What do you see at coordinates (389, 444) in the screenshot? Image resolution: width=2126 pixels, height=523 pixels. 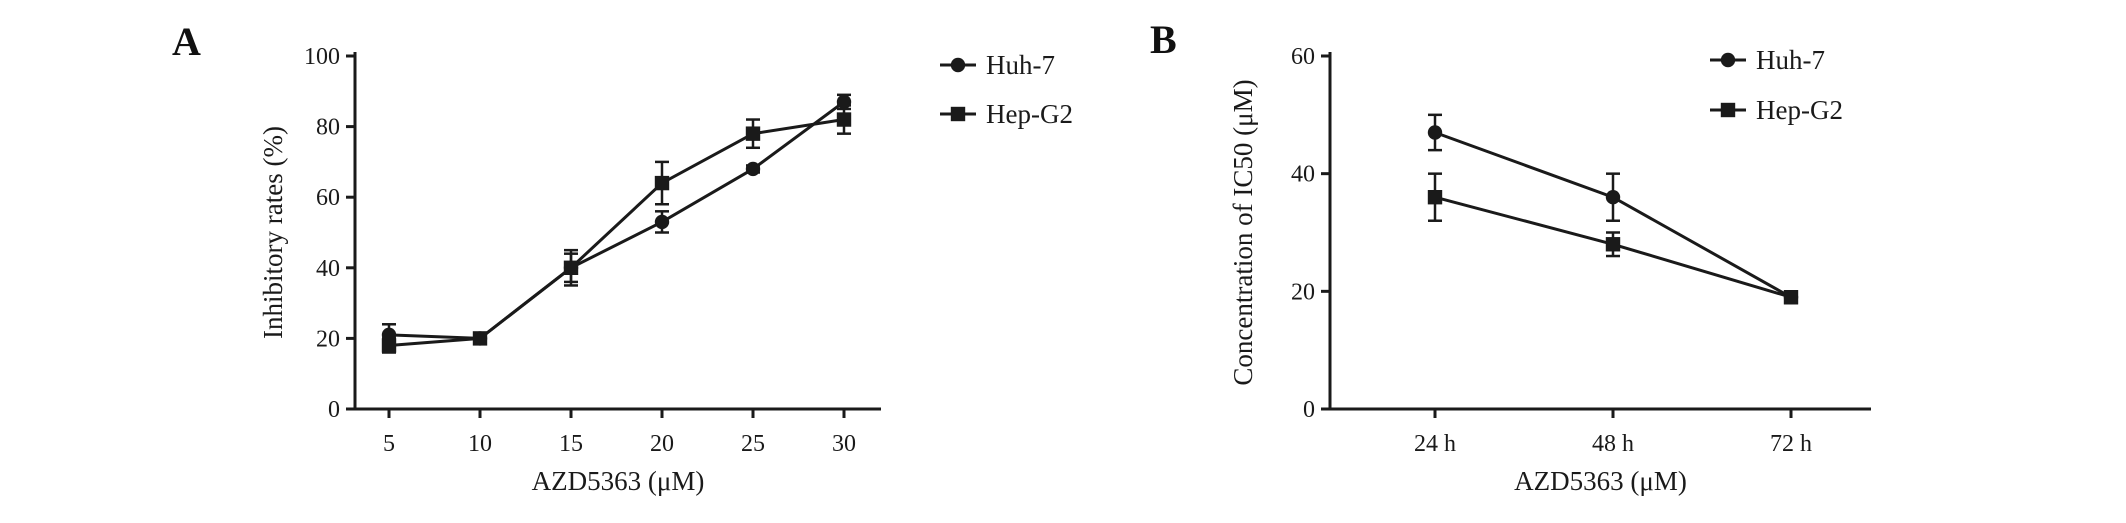 I see `x-tick-label: 5` at bounding box center [389, 444].